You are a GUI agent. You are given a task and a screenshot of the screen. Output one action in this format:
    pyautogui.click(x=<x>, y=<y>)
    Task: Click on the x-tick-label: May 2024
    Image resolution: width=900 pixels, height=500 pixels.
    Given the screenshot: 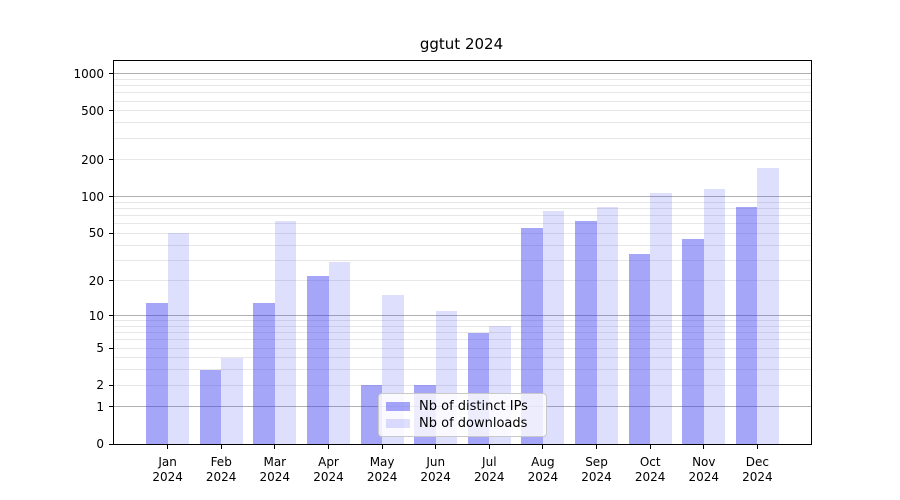 What is the action you would take?
    pyautogui.click(x=382, y=470)
    